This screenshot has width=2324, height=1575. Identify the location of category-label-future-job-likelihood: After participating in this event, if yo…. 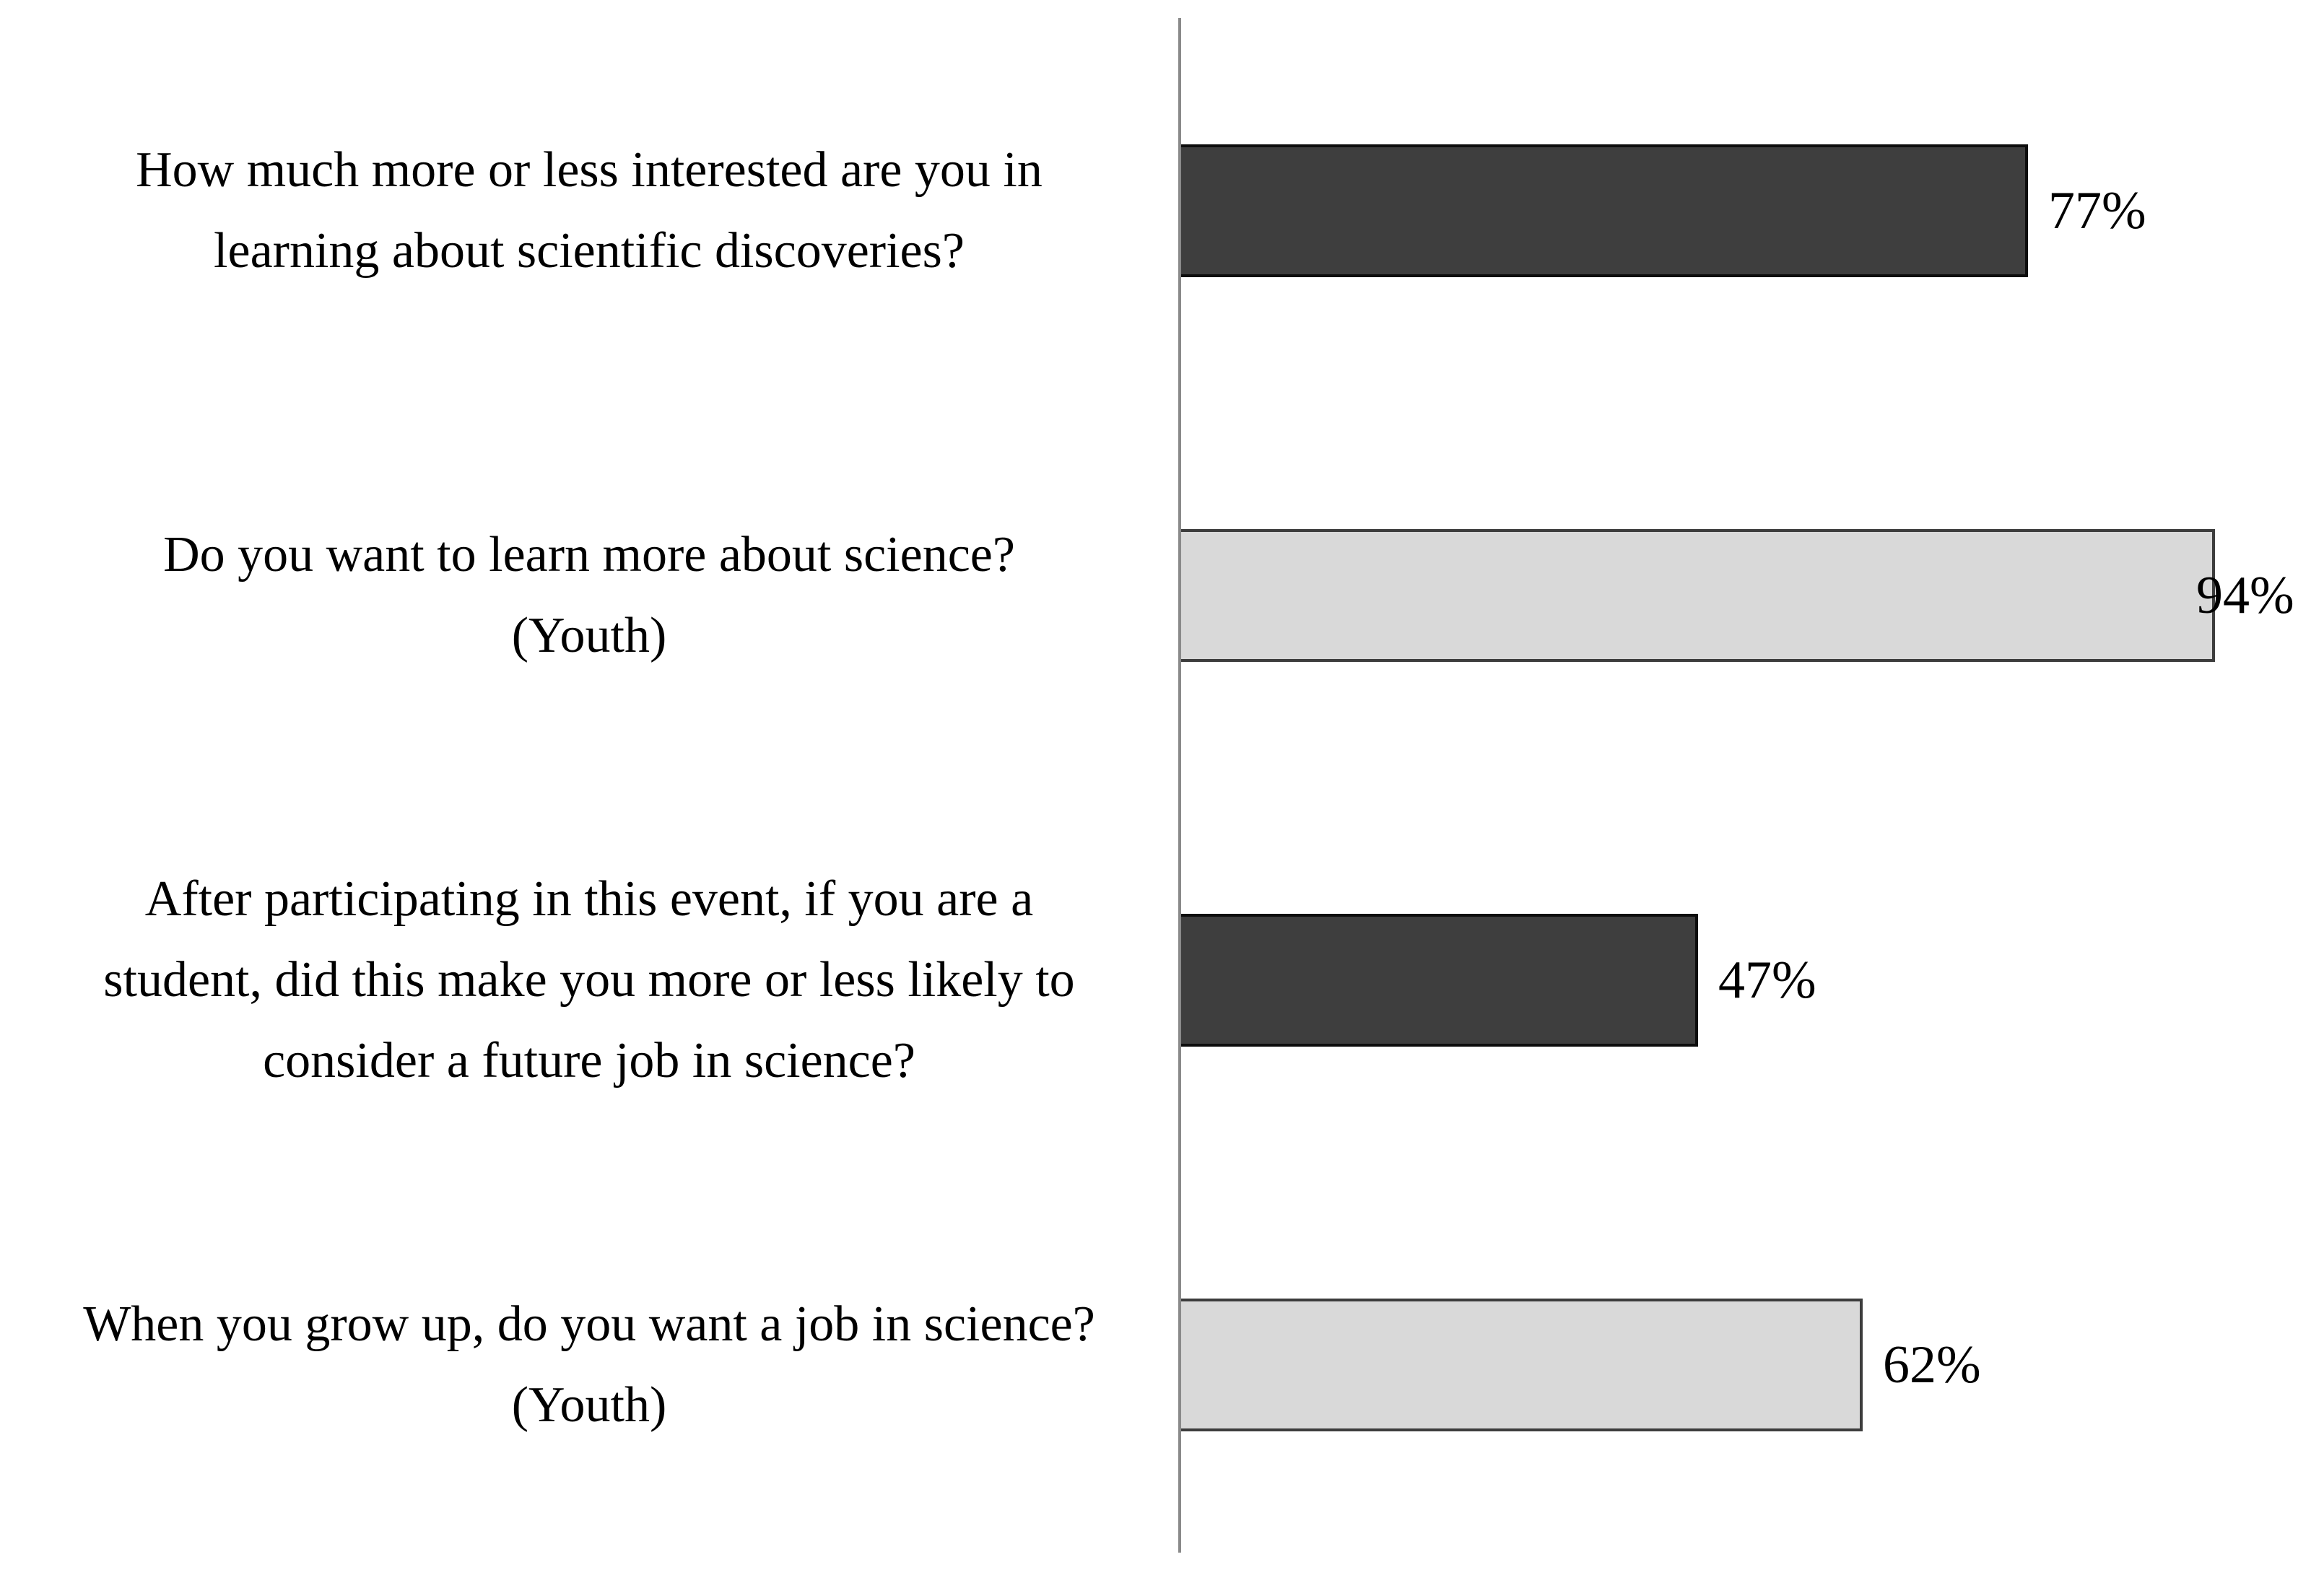
(589, 980).